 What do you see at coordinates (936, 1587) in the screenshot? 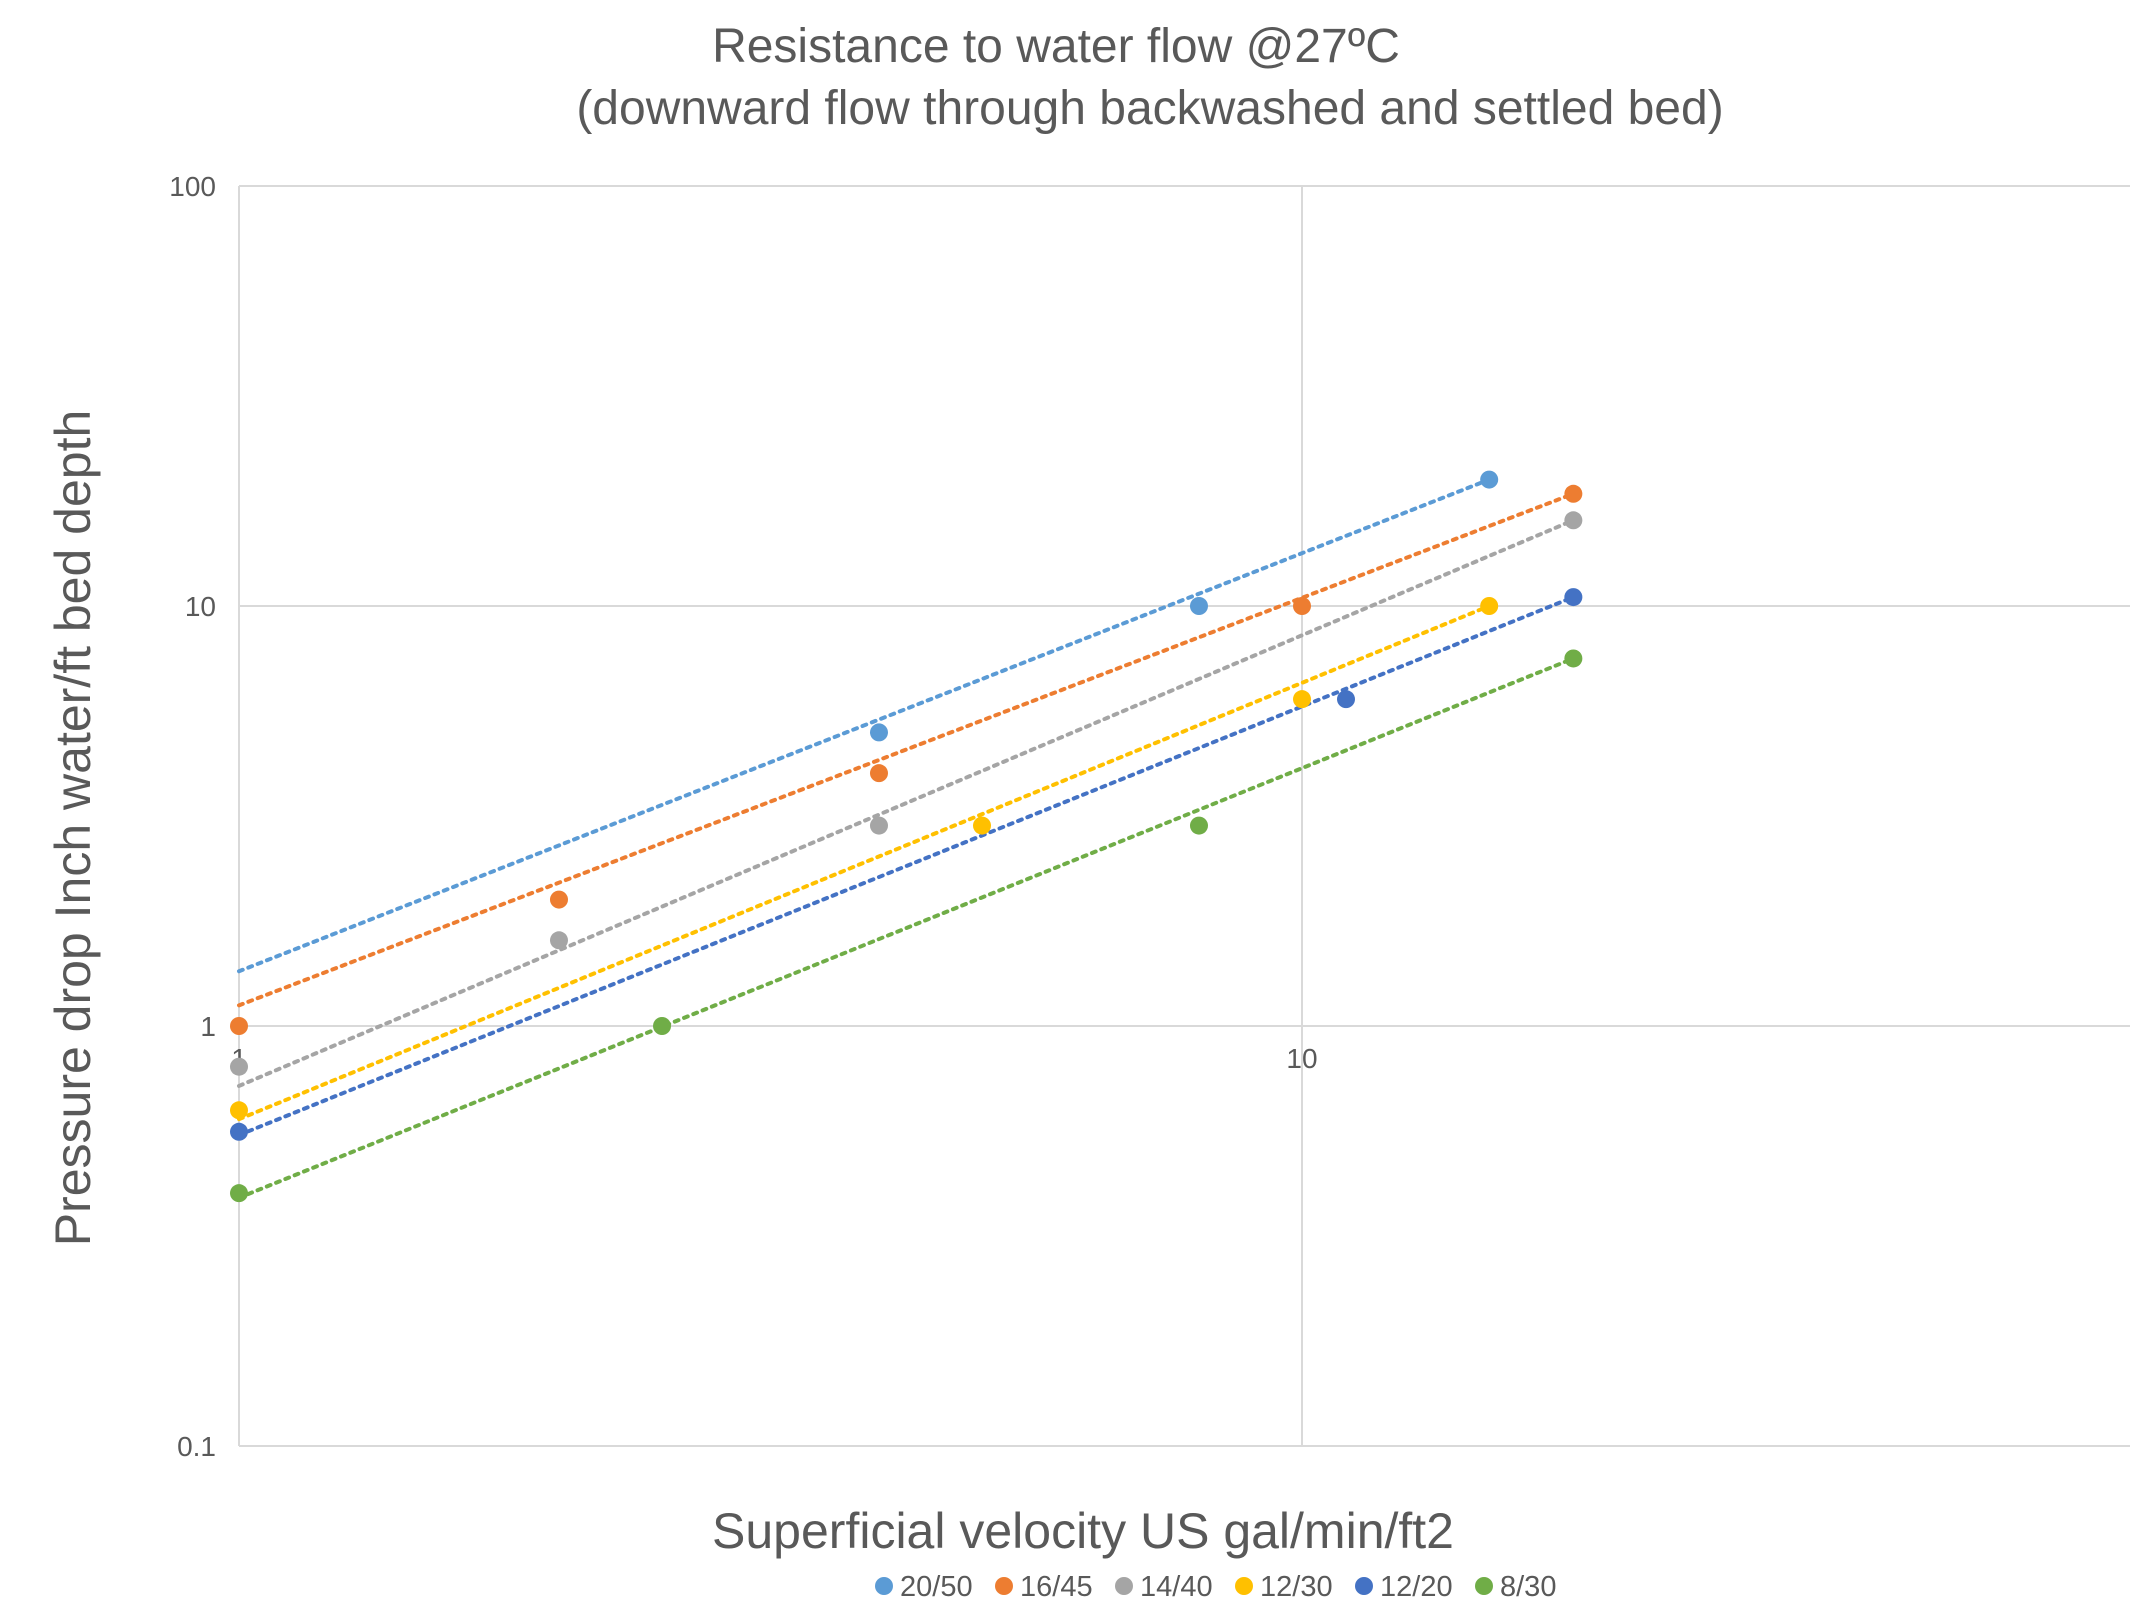
I see `legend-label: 20/50` at bounding box center [936, 1587].